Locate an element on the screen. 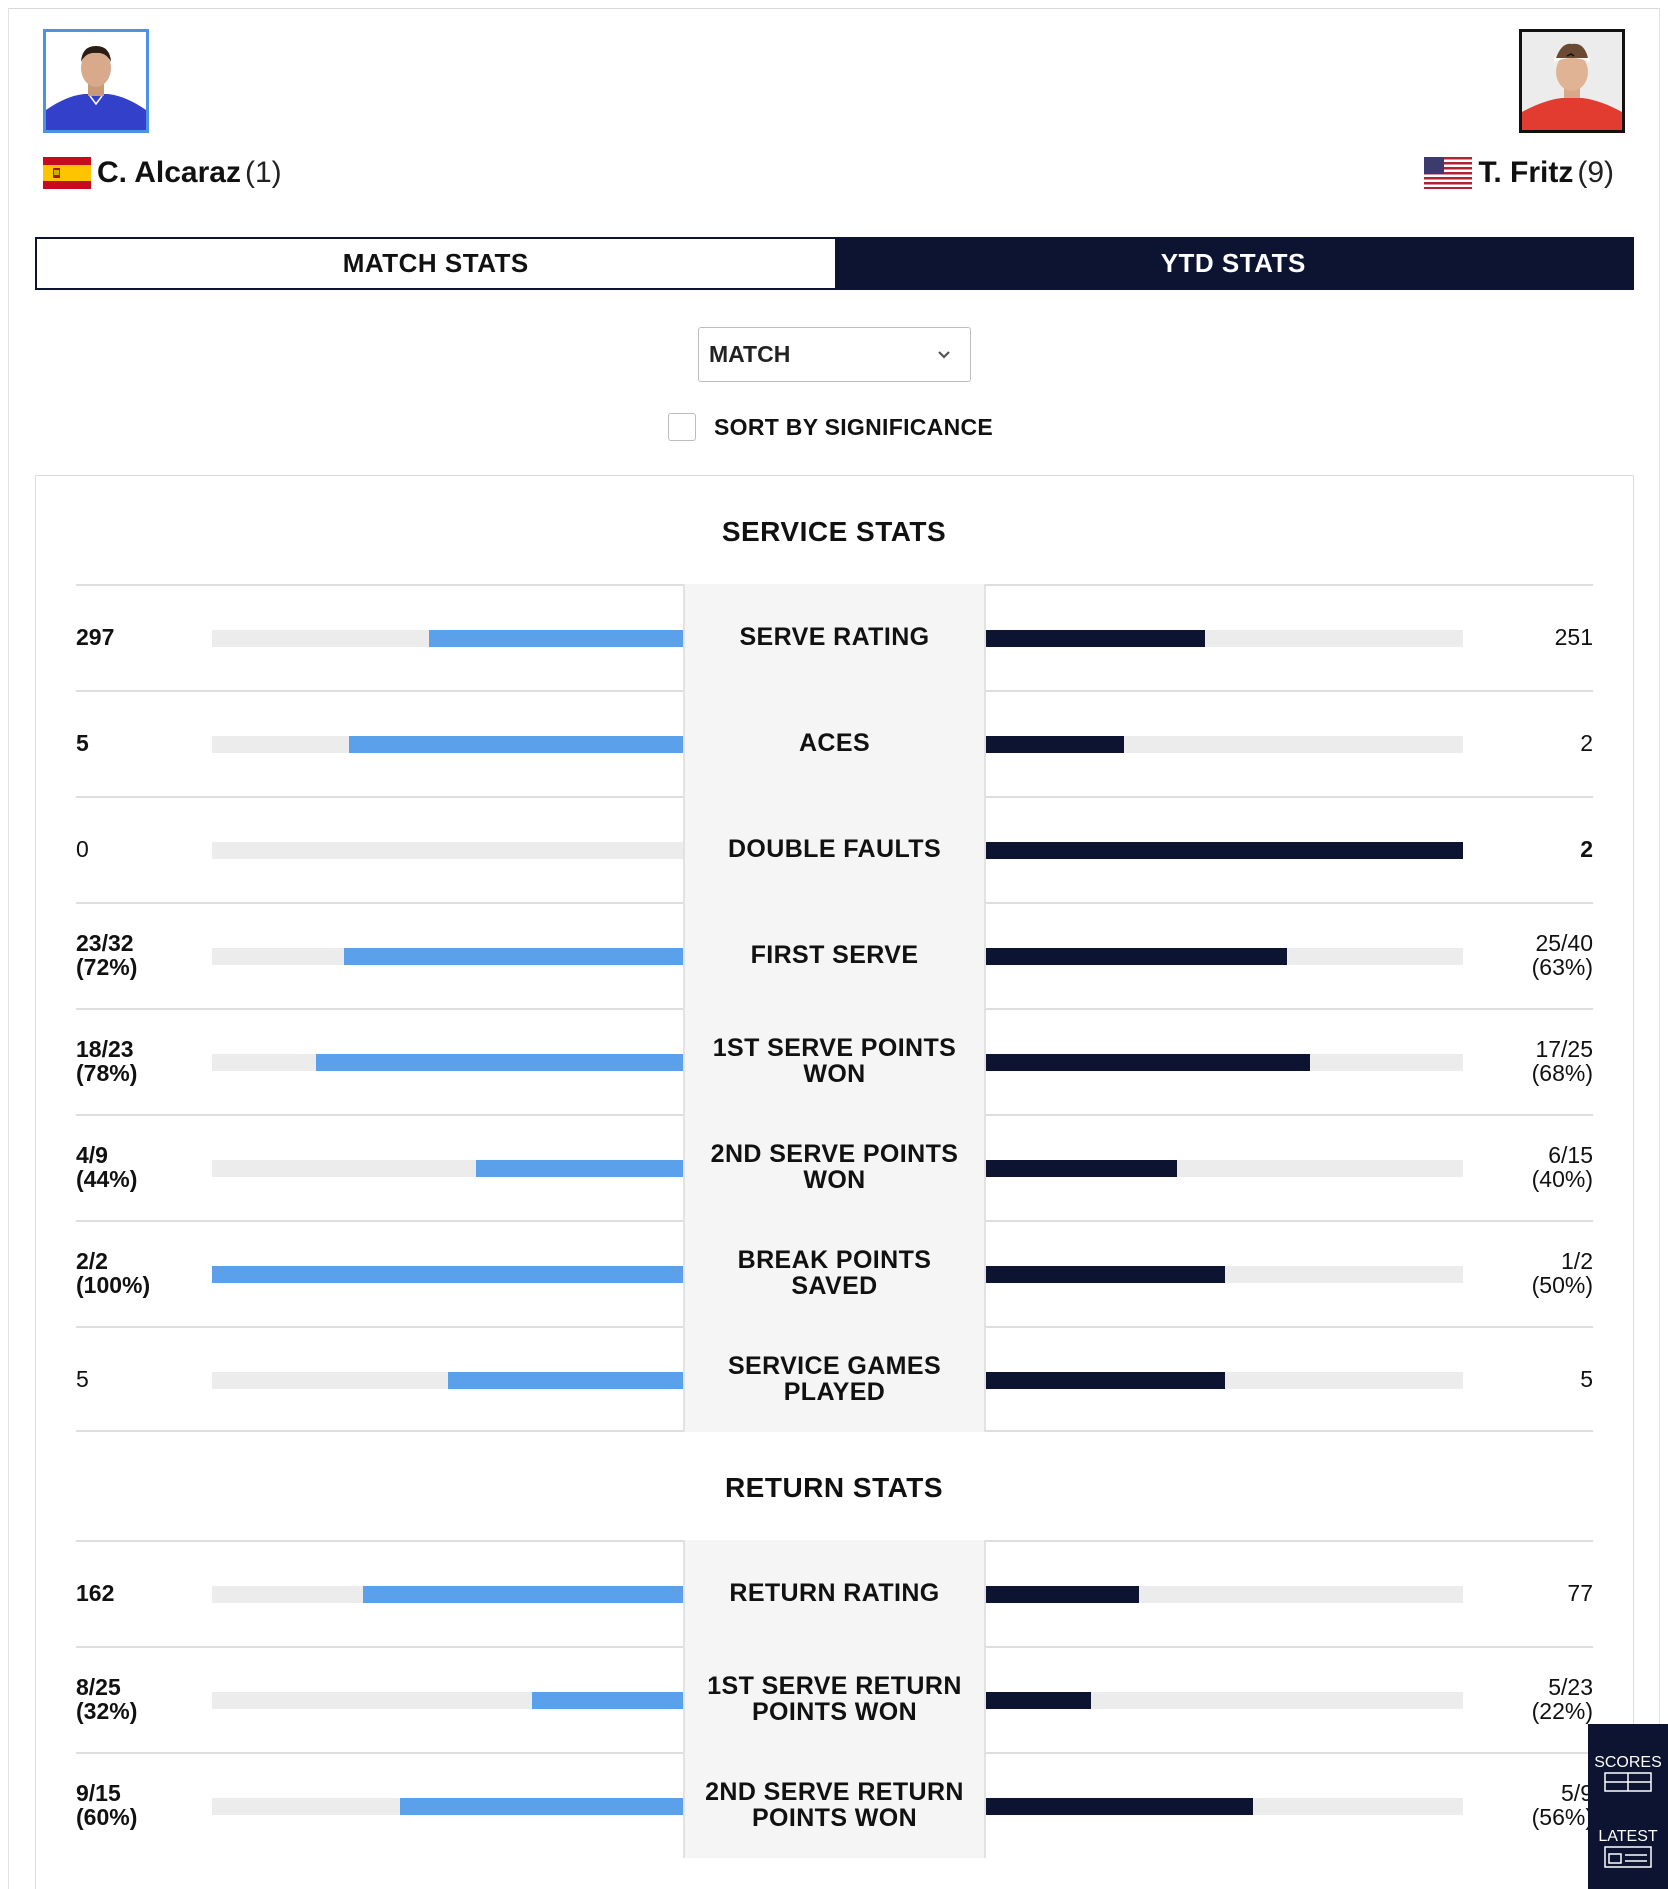  tab-match-stats: MATCH STATS is located at coordinates (436, 263).